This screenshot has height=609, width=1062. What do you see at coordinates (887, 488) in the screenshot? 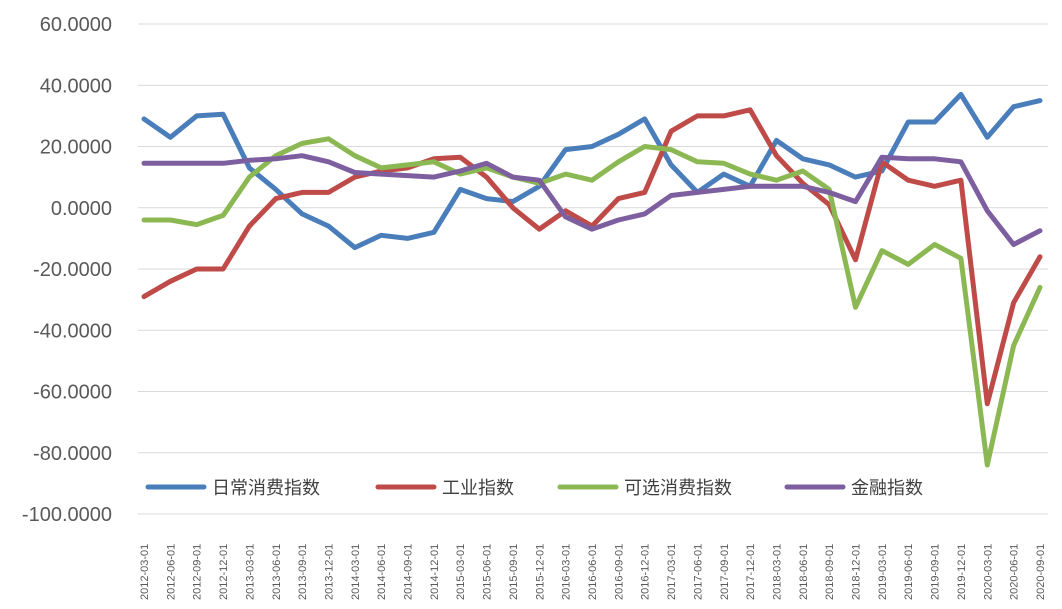
I see `legend-label-3: 金融指数` at bounding box center [887, 488].